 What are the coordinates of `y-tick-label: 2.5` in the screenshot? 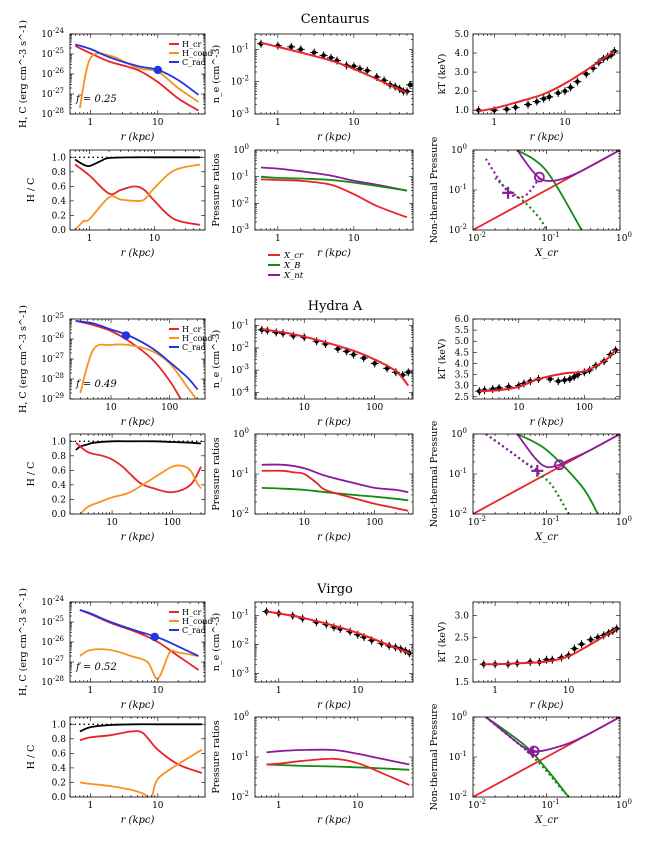 It's located at (462, 639).